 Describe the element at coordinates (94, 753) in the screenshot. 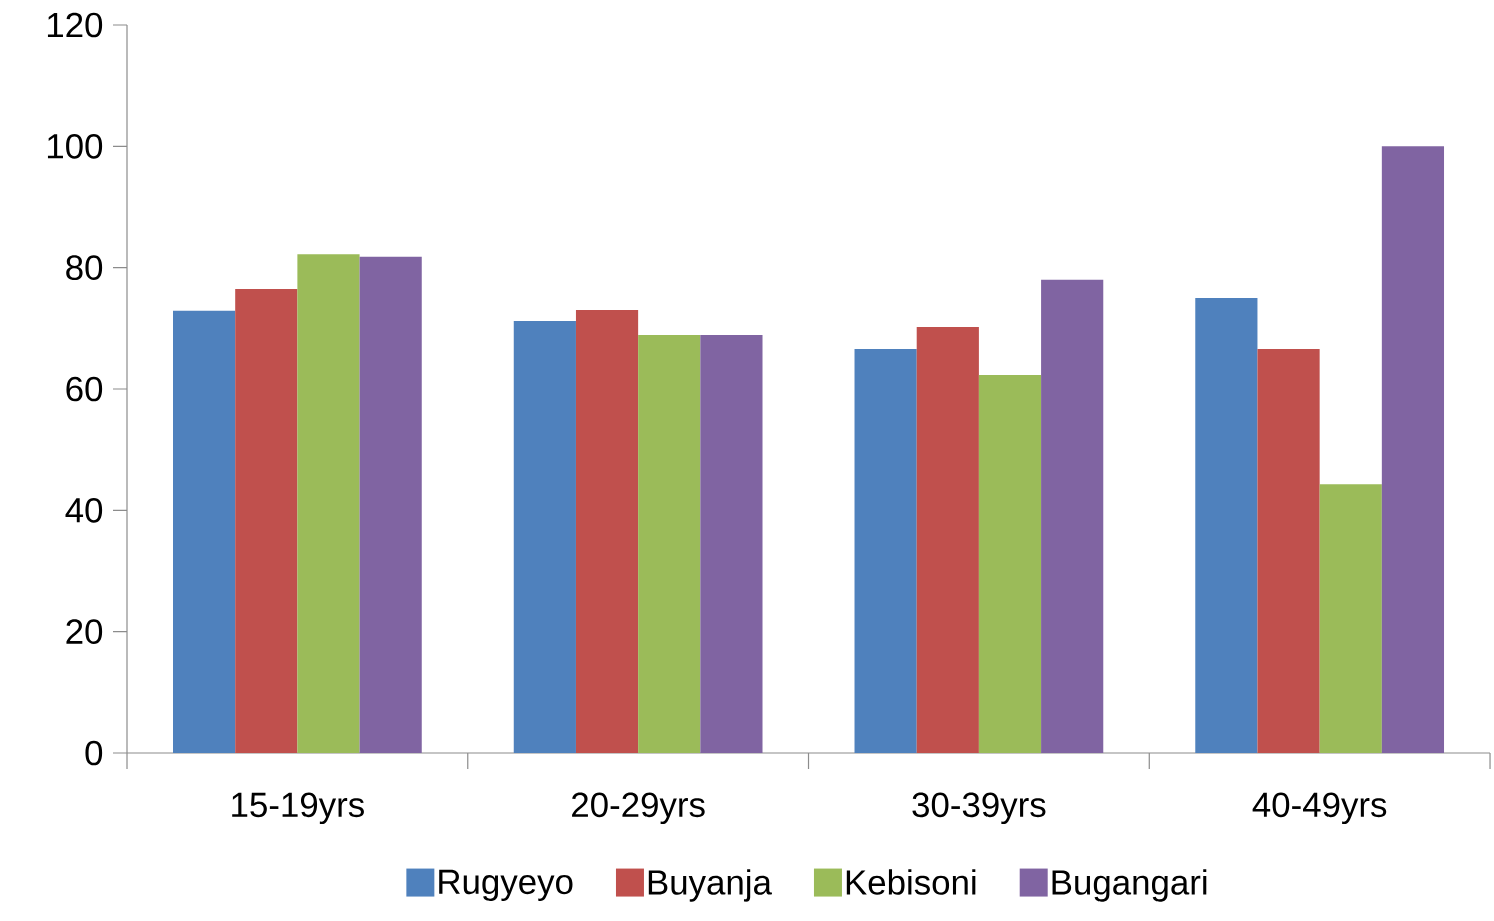

I see `y-tick-label: 0` at that location.